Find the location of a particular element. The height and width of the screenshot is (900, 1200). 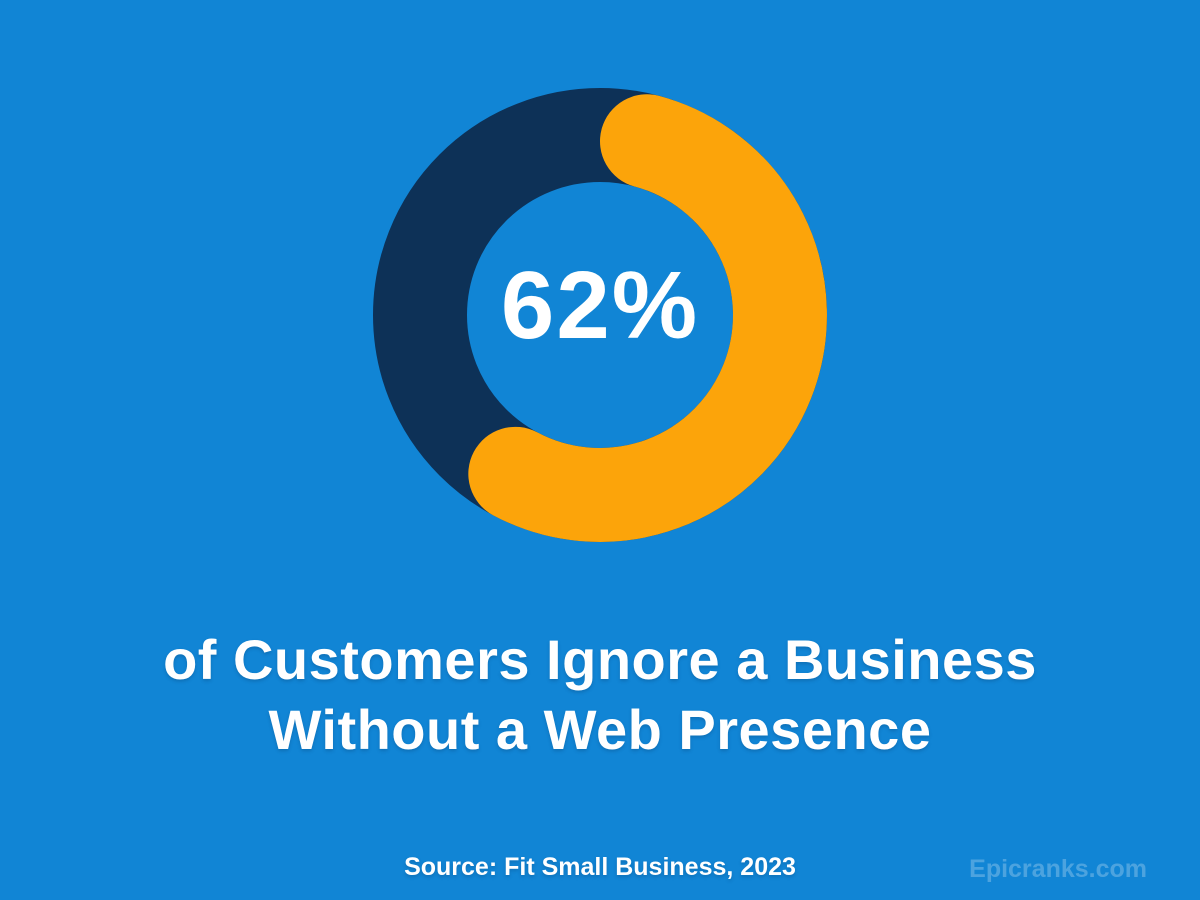

watermark: Epicranks.com is located at coordinates (1058, 869).